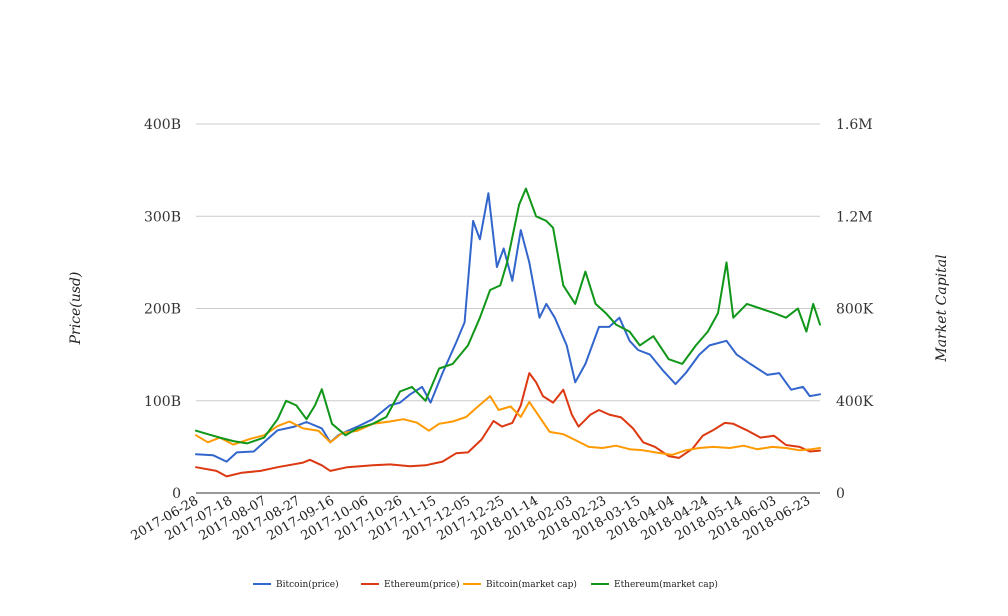 Image resolution: width=1008 pixels, height=616 pixels. I want to click on y-axis-left: 0 100B 200B 300B 400B, so click(162, 309).